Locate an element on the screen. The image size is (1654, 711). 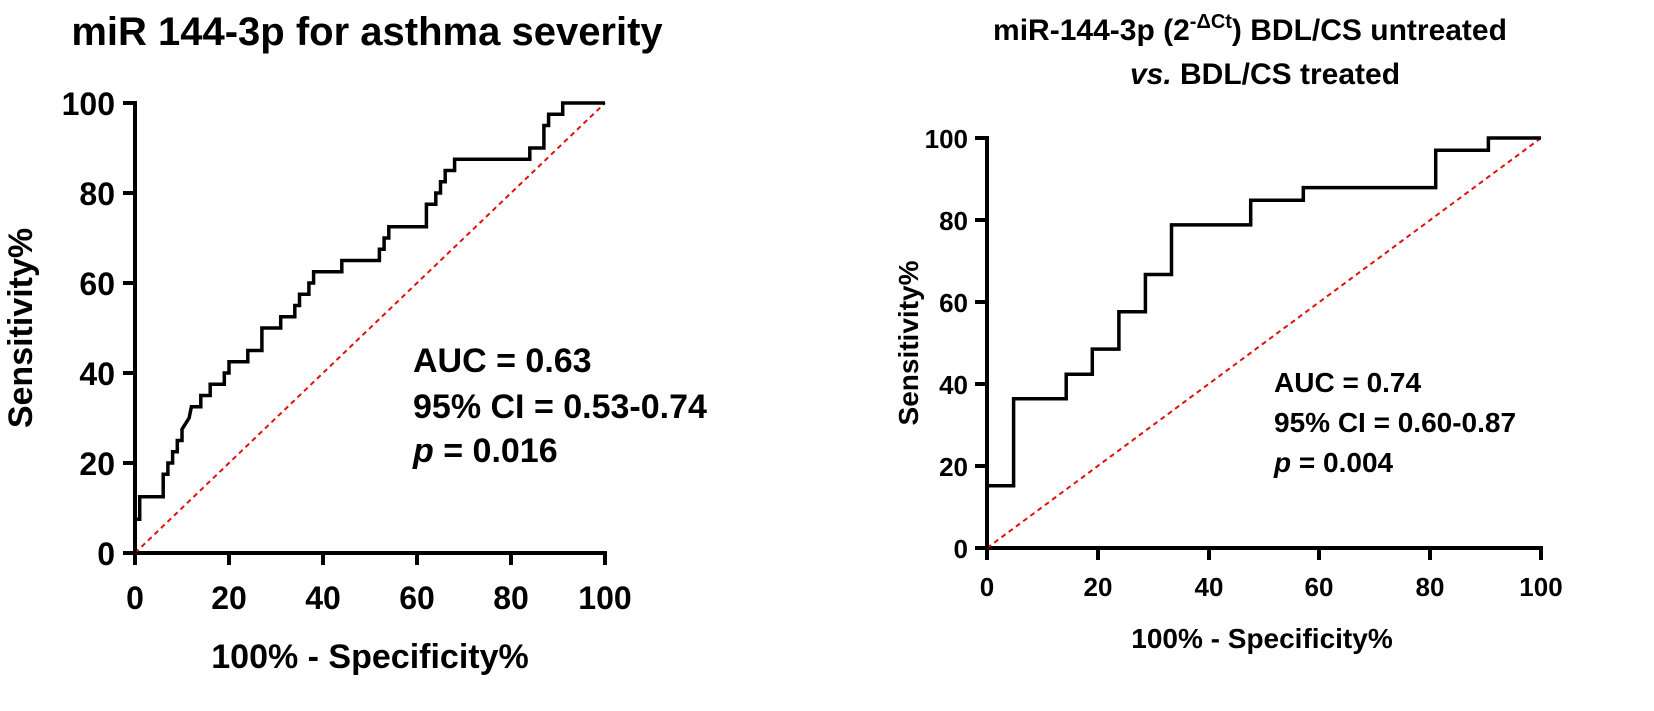
chart-right-ytick-label: 80 is located at coordinates (953, 221).